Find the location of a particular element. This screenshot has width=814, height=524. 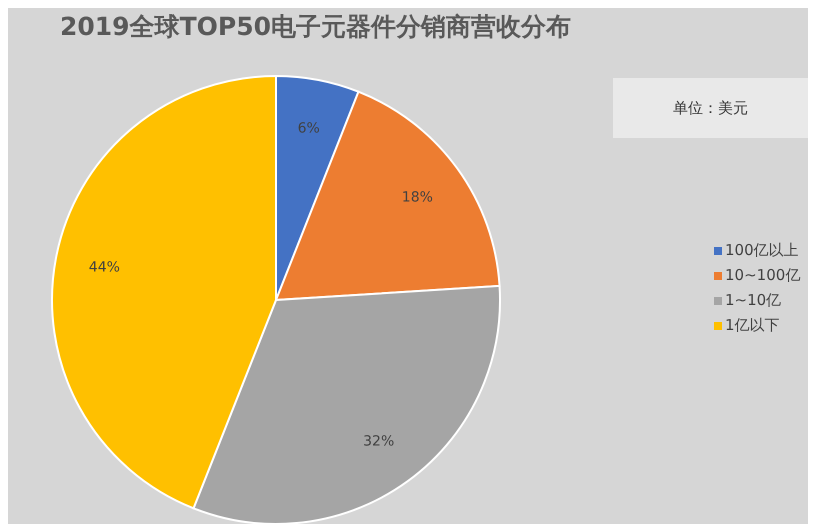

legend-label: 1亿以下 is located at coordinates (752, 325).